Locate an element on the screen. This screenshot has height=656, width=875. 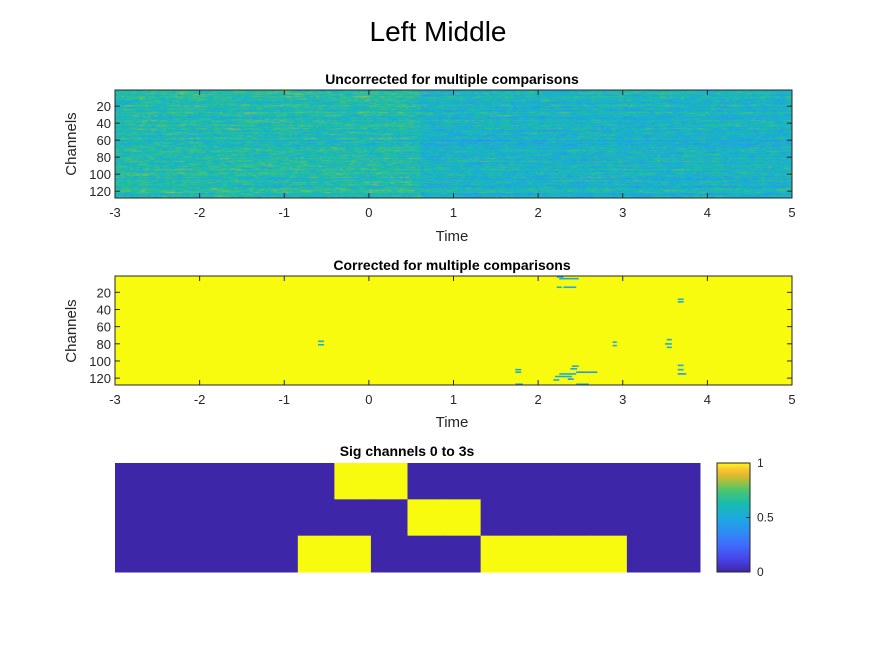
panel-2-y-ticks: 20 40 60 80 100 120 is located at coordinates (440, 335).